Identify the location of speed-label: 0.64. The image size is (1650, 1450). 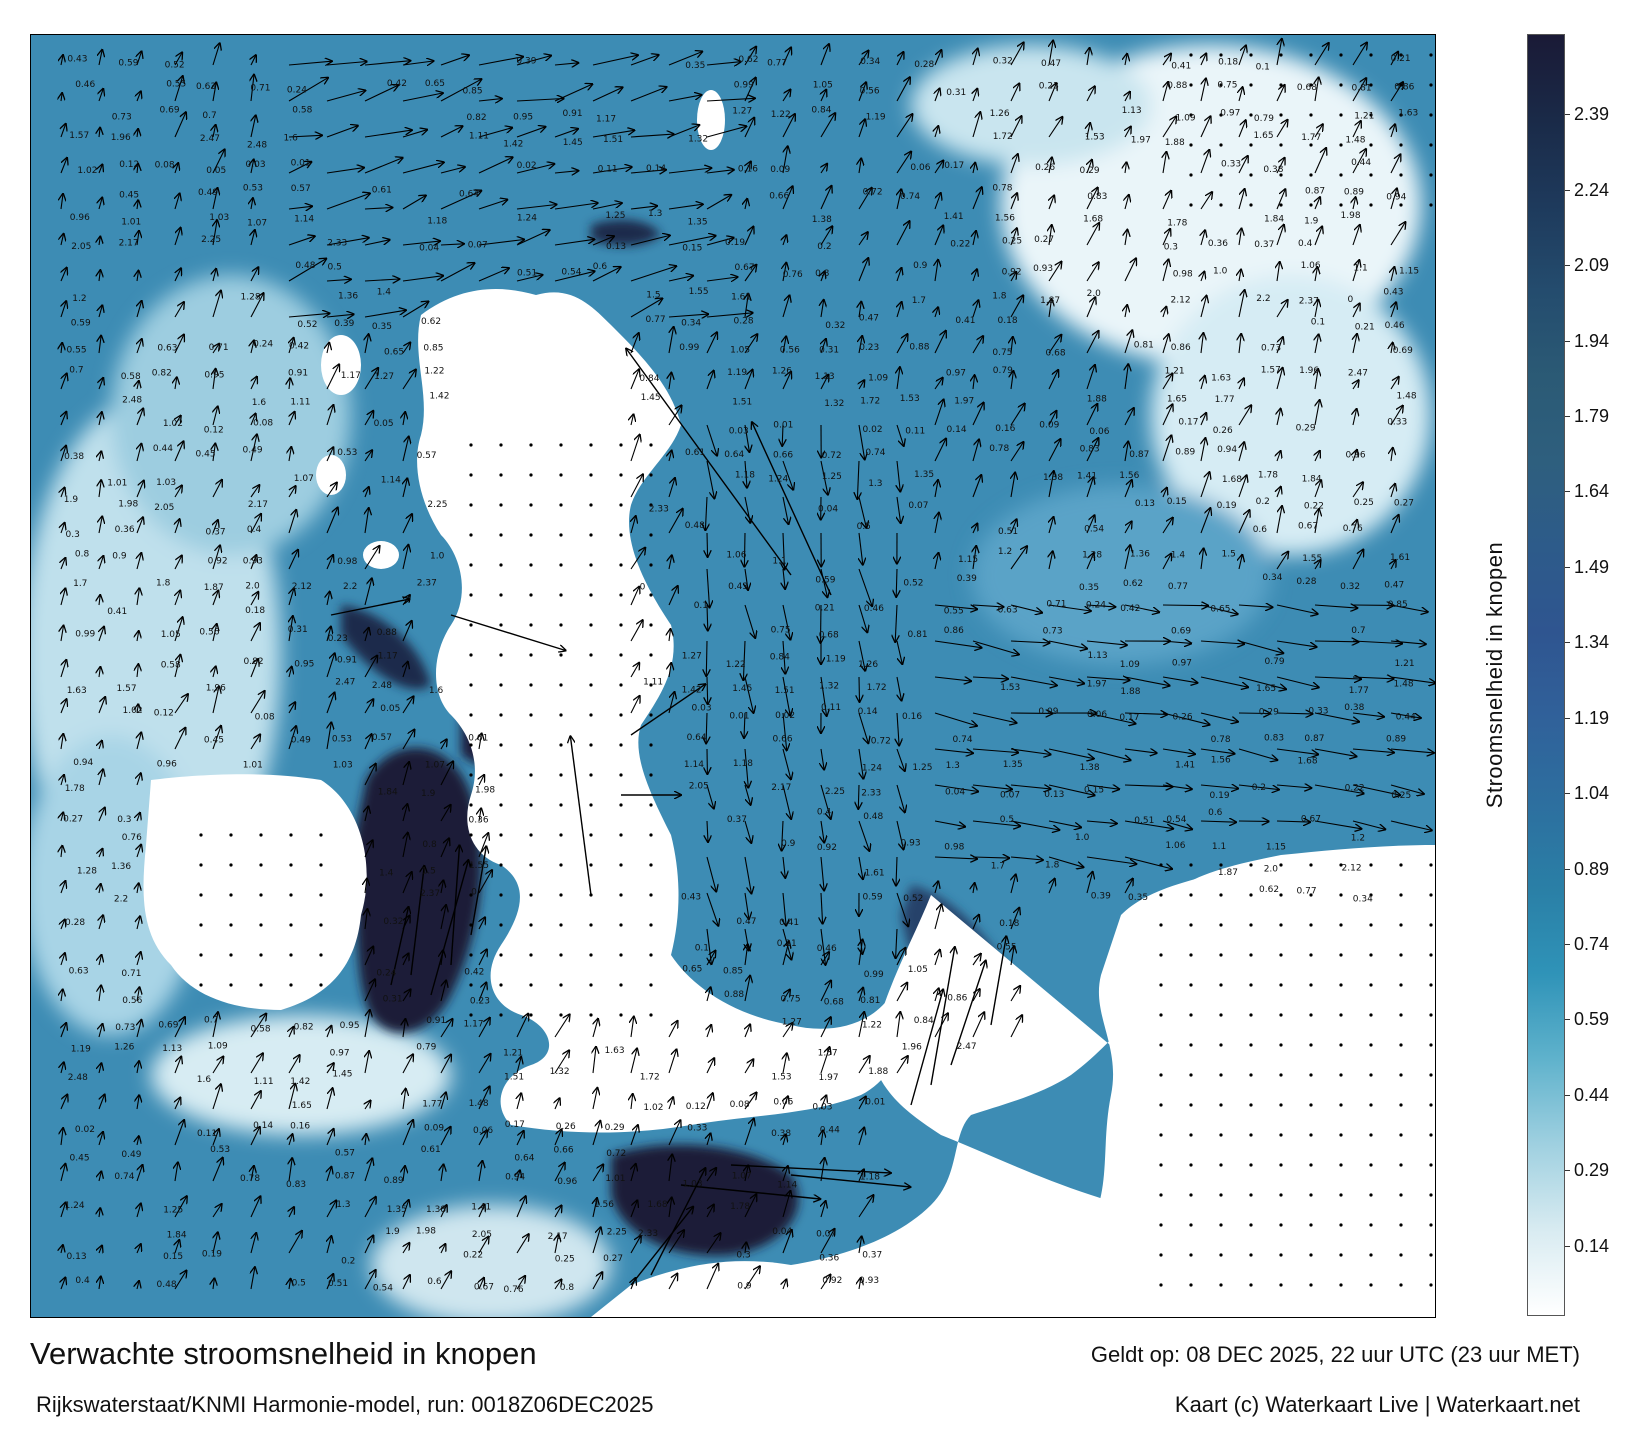
(524, 1159).